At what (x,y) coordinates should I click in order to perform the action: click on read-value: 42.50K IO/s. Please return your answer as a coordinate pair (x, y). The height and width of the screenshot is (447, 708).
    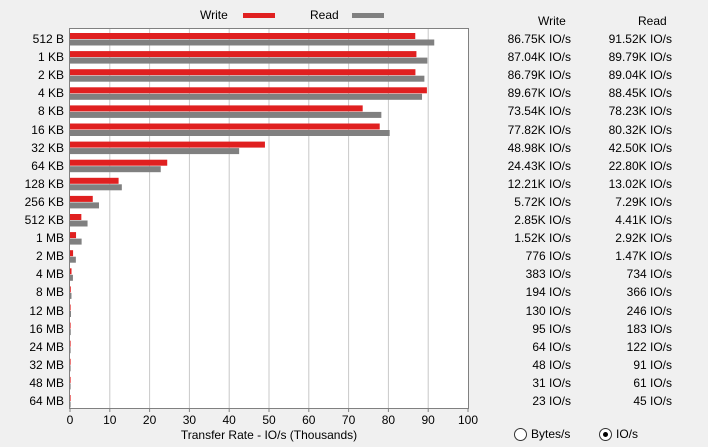
    Looking at the image, I should click on (640, 147).